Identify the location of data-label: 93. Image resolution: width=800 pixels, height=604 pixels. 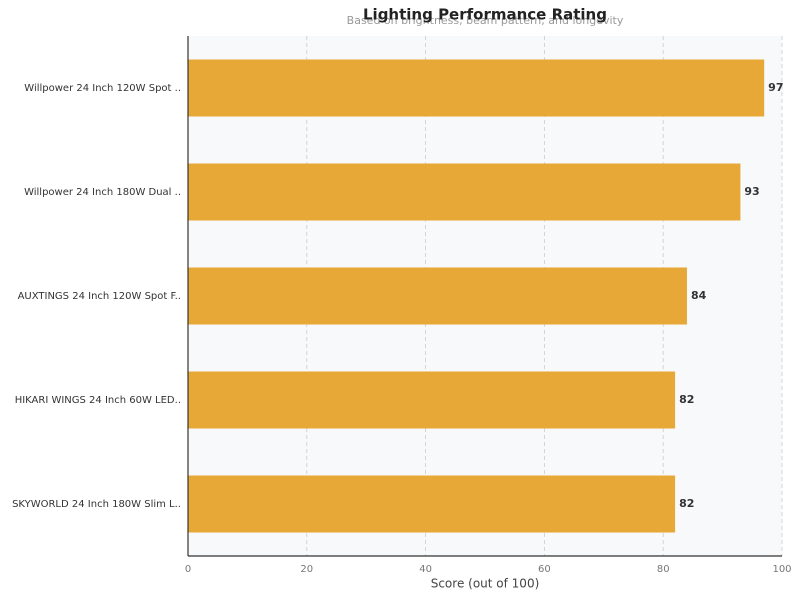
(751, 191).